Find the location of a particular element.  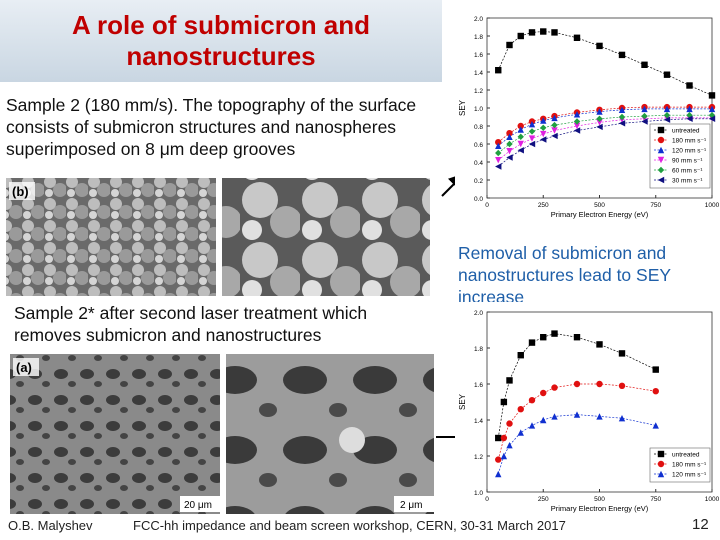

image-label-bg is located at coordinates (26, 367).